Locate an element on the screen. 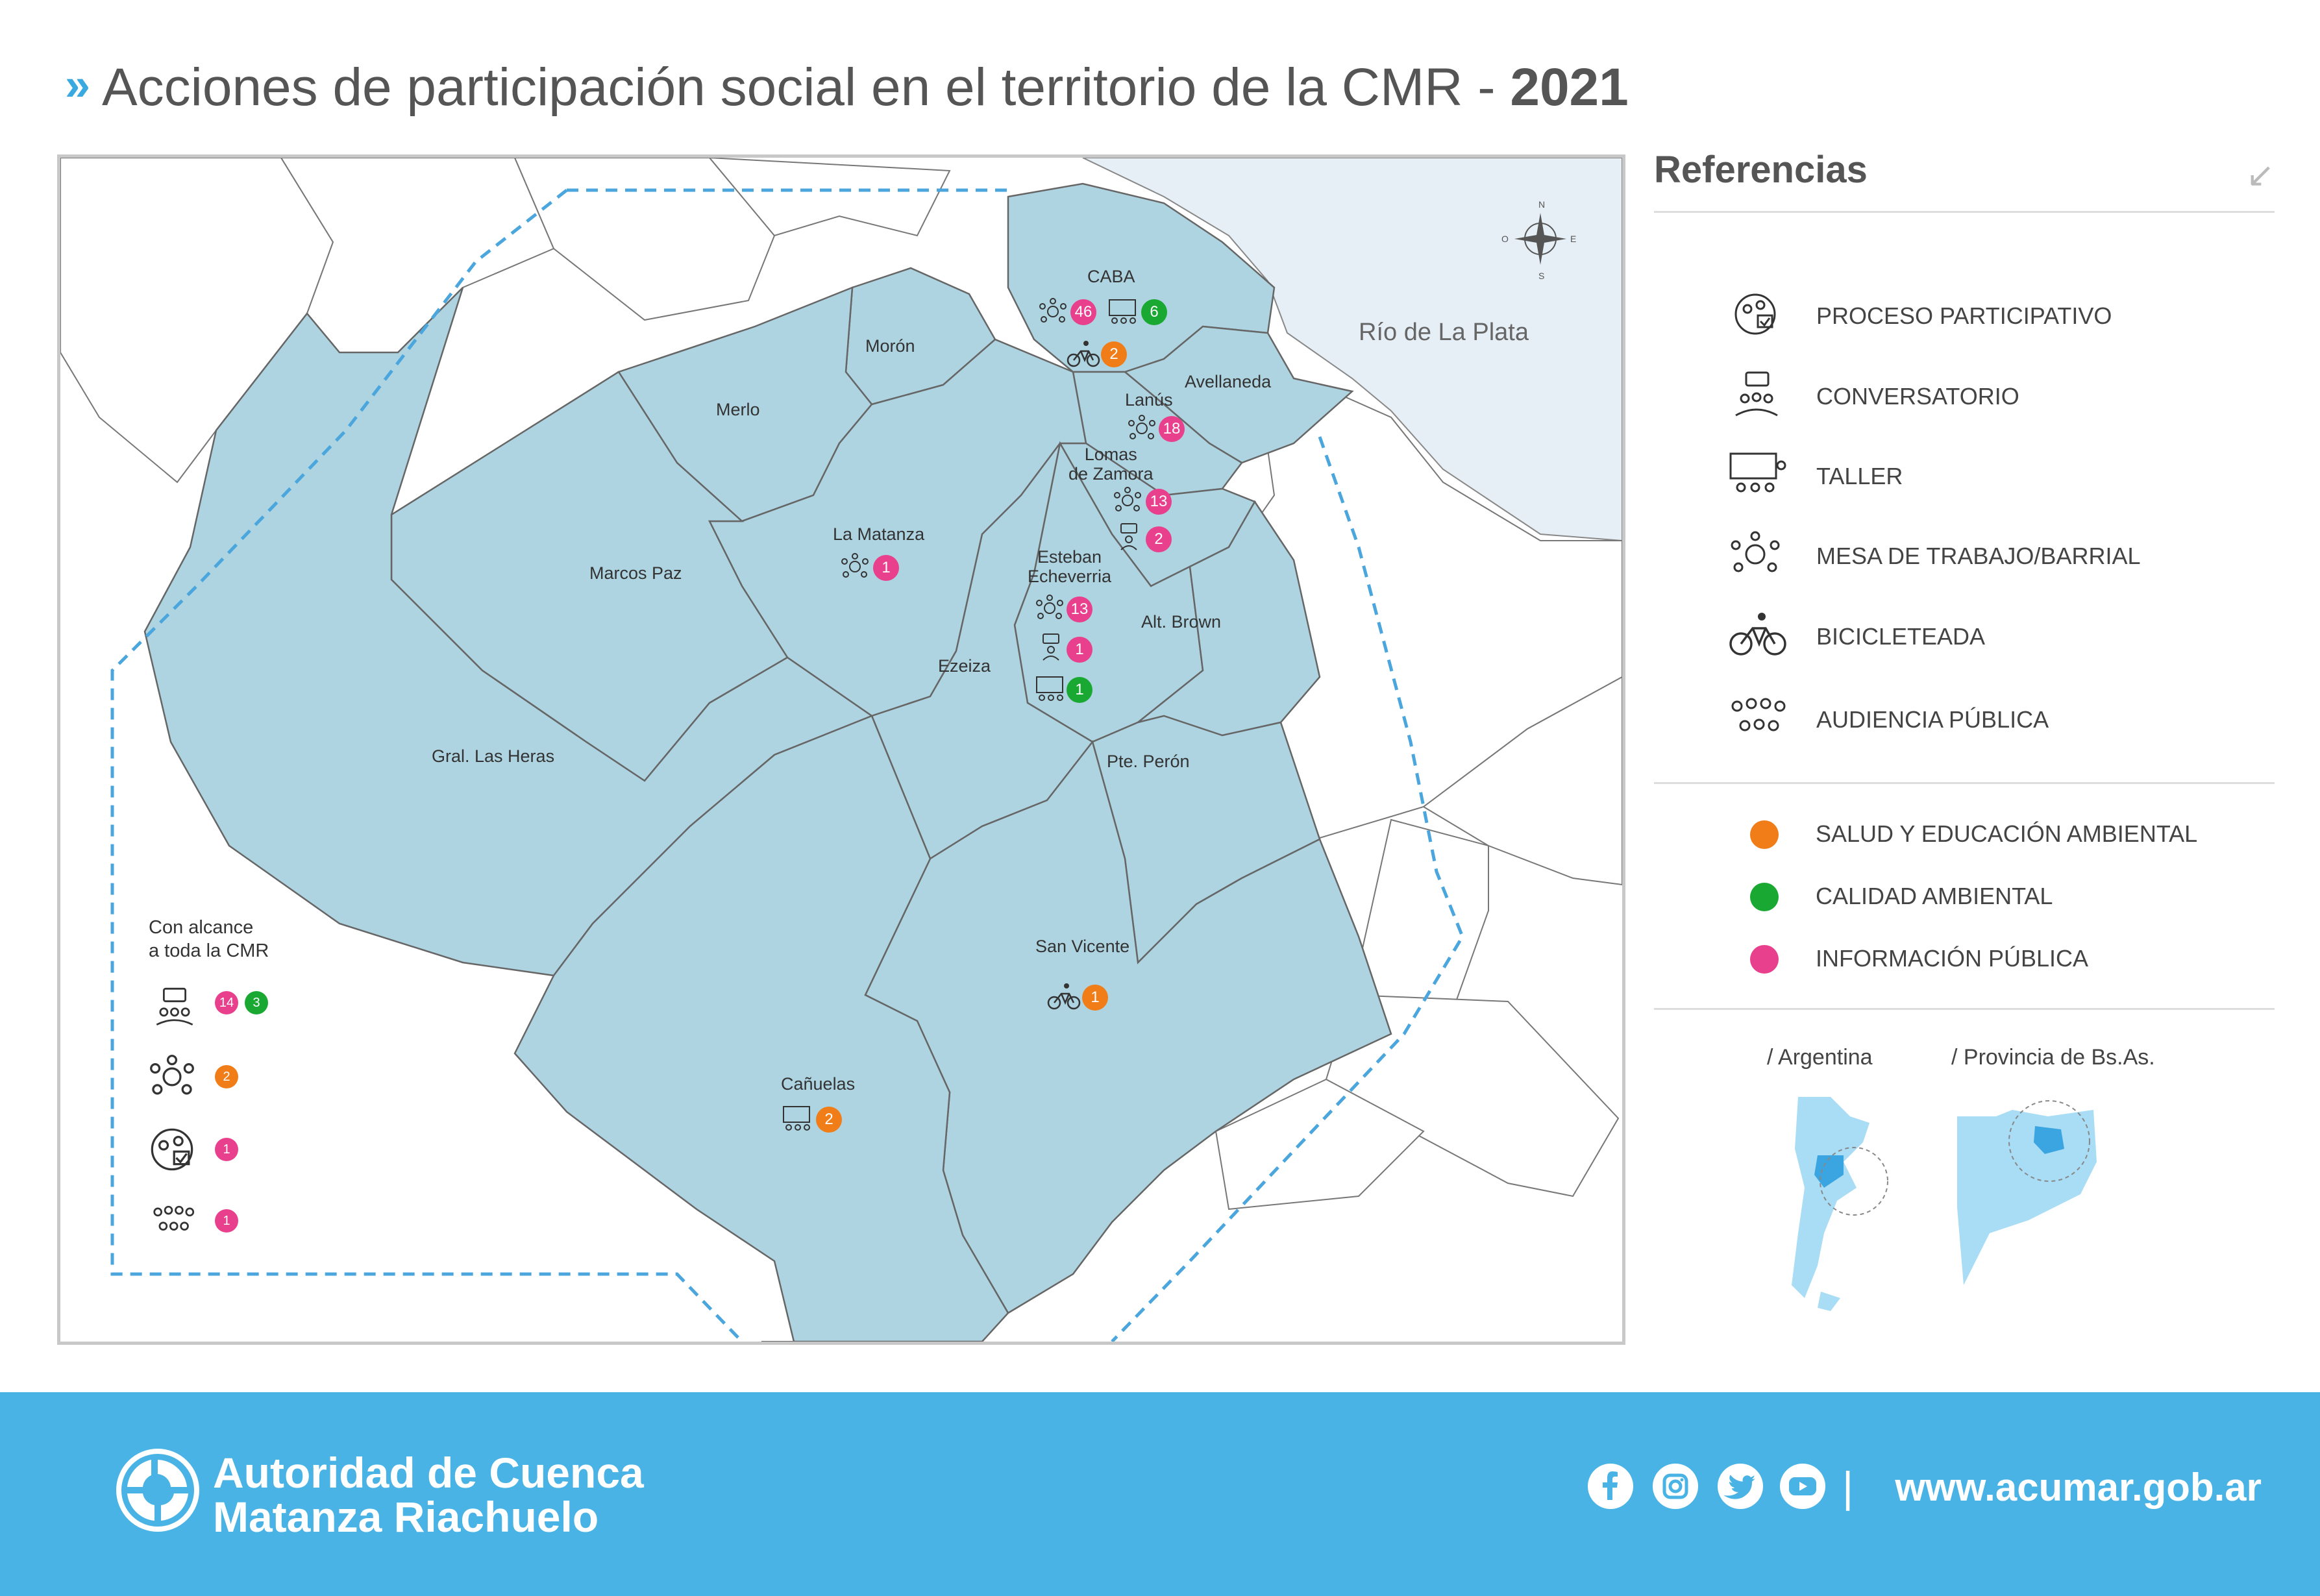 The image size is (2320, 1596). badge-eche-taller: 1 is located at coordinates (1080, 690).